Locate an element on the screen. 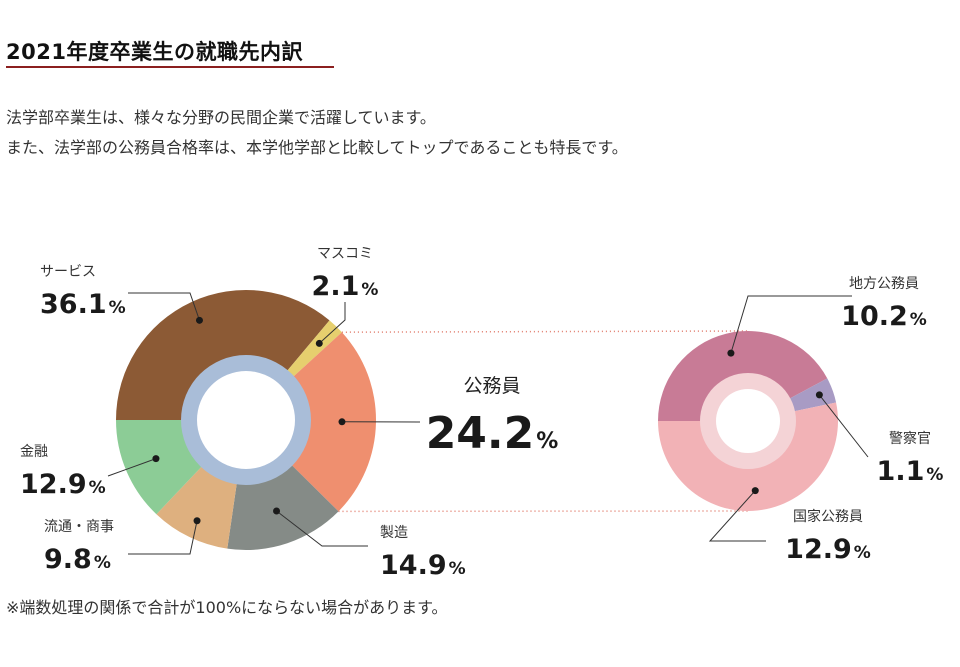  breakdown-connectors is located at coordinates (543, 421).